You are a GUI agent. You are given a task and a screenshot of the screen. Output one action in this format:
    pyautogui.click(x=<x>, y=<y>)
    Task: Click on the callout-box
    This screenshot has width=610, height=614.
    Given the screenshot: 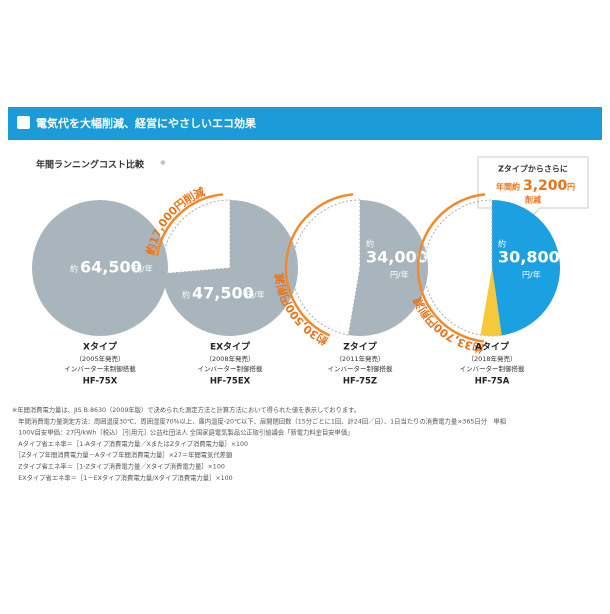 What is the action you would take?
    pyautogui.click(x=533, y=186)
    